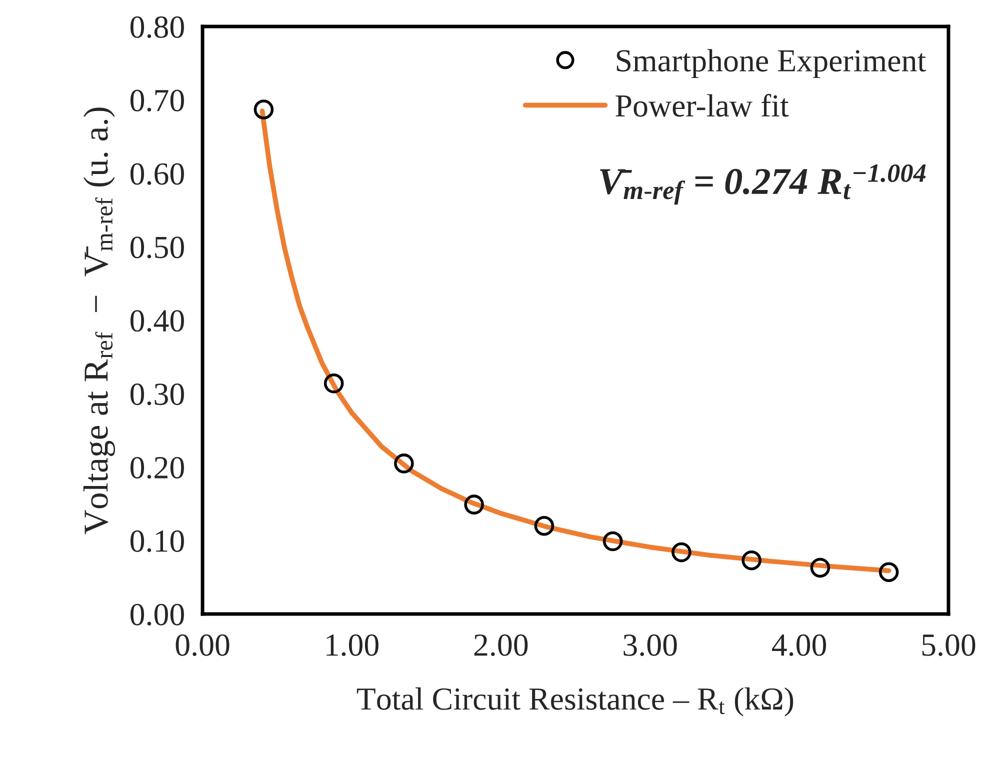 Image resolution: width=988 pixels, height=758 pixels. Describe the element at coordinates (799, 645) in the screenshot. I see `x-tick-label: 4.00` at that location.